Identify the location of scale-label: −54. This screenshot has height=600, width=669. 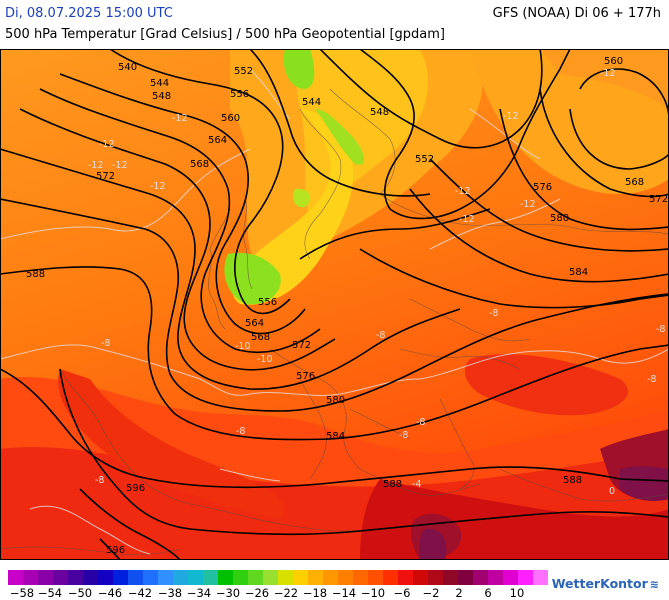
(50, 593).